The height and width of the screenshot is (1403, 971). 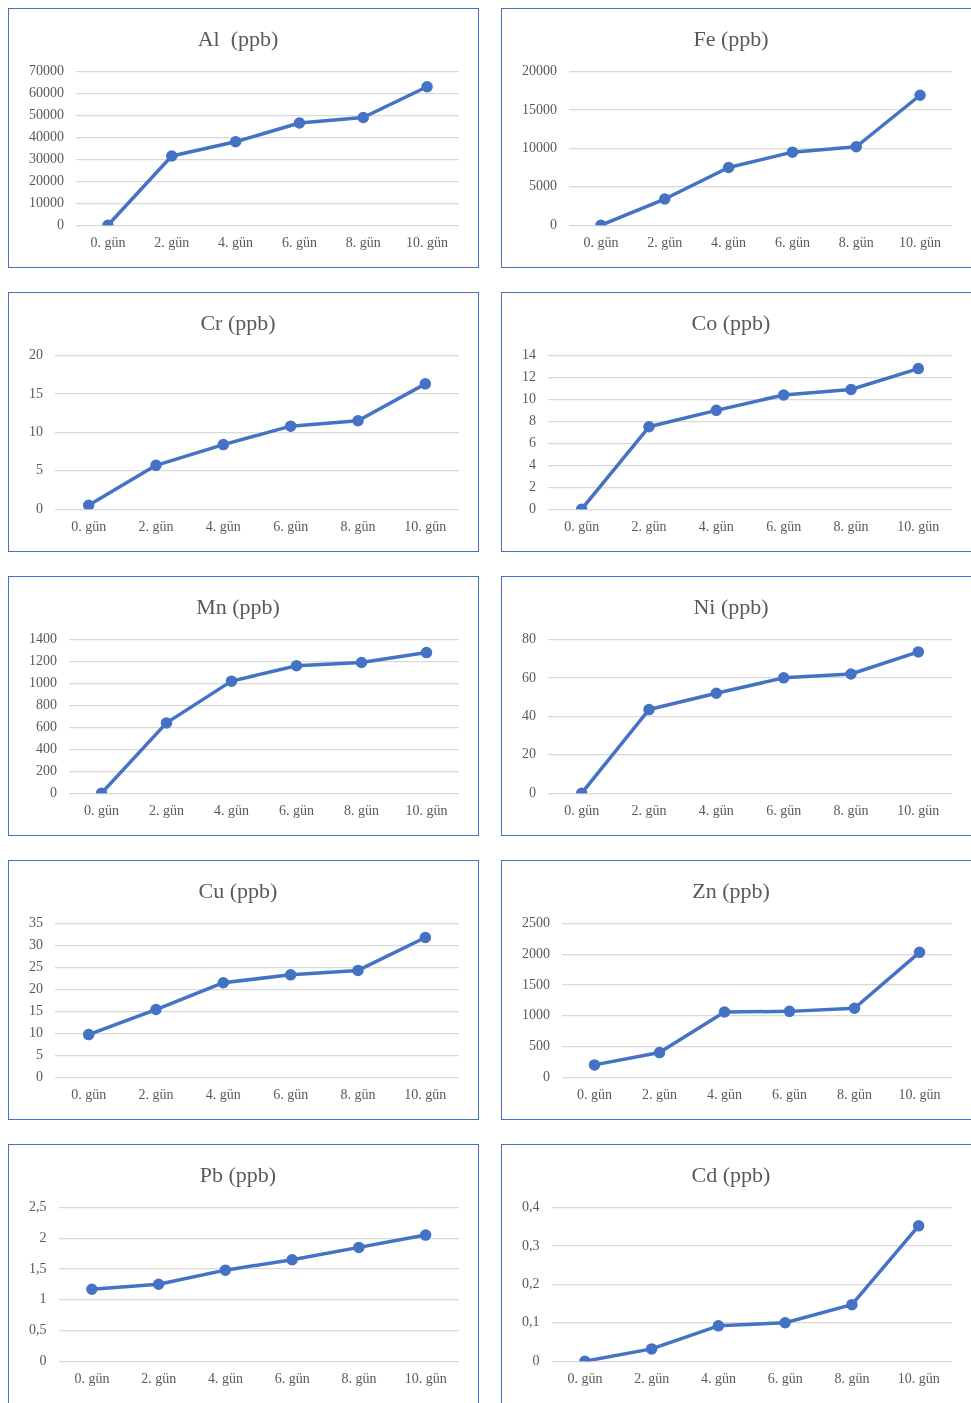 What do you see at coordinates (731, 1174) in the screenshot?
I see `chart-title: Cd (ppb)` at bounding box center [731, 1174].